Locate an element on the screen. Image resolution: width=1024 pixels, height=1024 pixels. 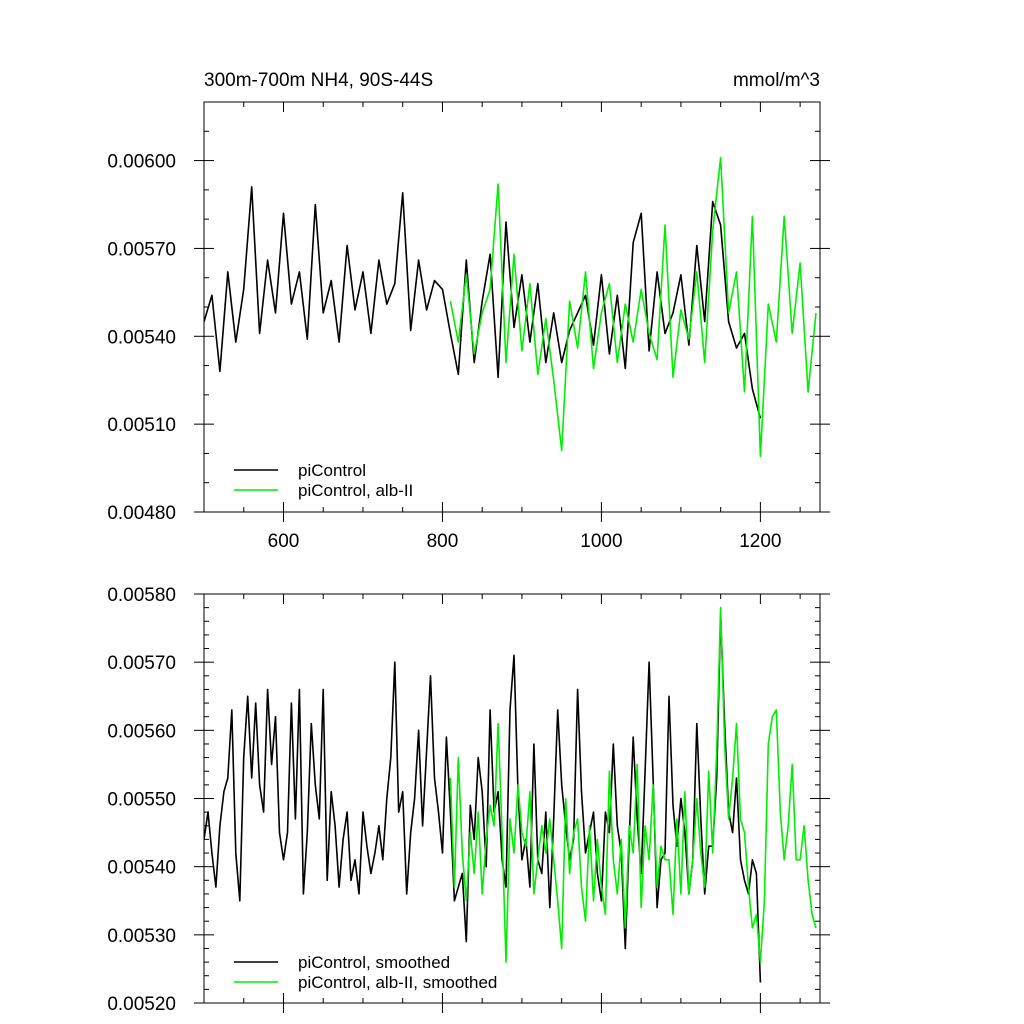
y-tick-label: 0.00560 is located at coordinates (141, 731).